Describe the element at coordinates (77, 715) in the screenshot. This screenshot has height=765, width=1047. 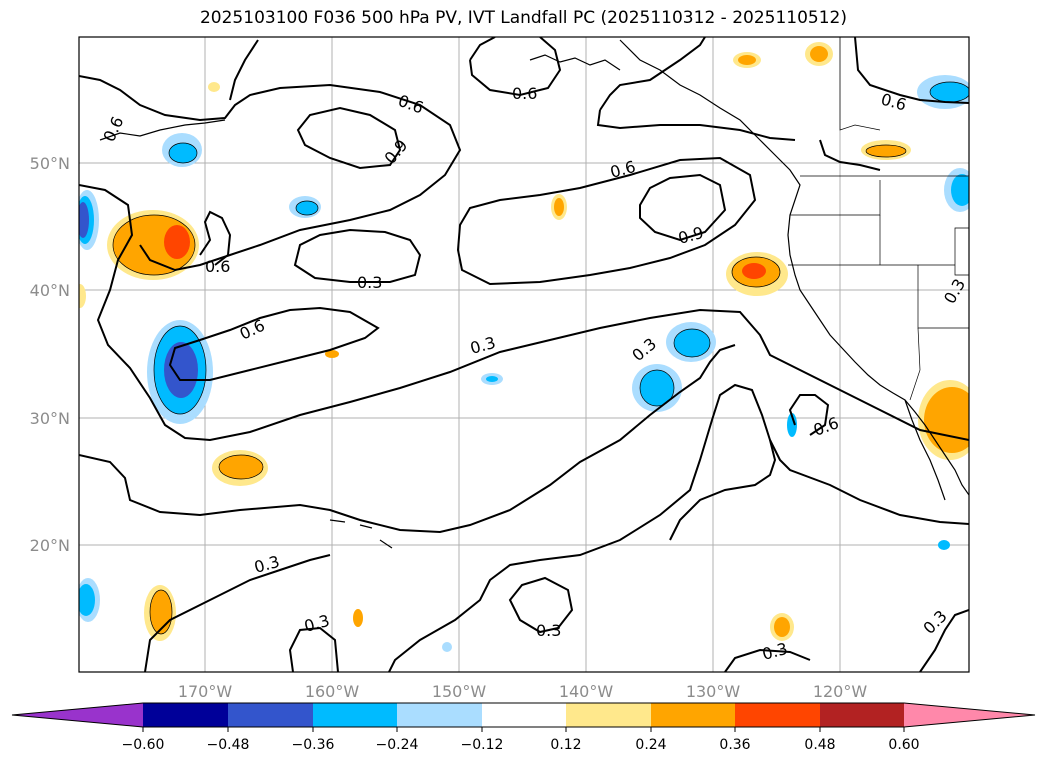
I see `colorbar-under-arrow` at that location.